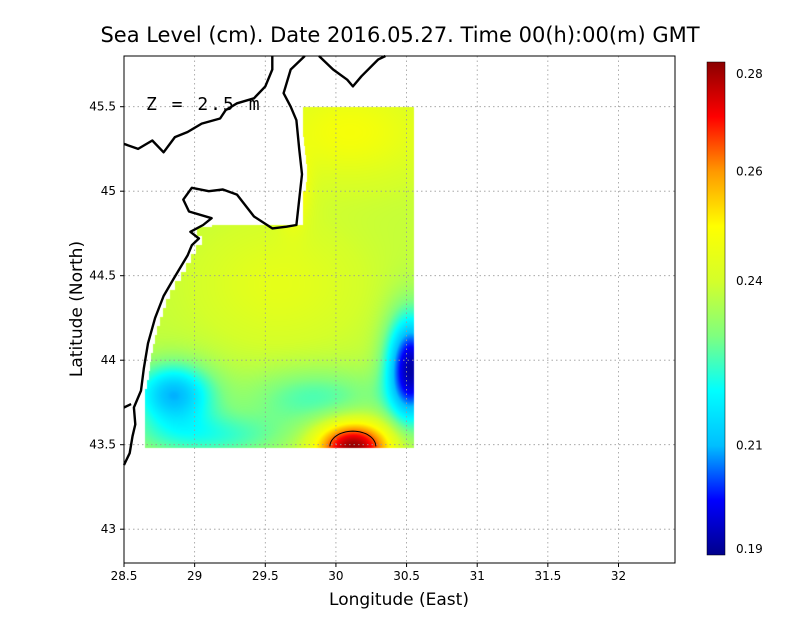 The width and height of the screenshot is (800, 618). I want to click on x-tick-label: 31, so click(477, 576).